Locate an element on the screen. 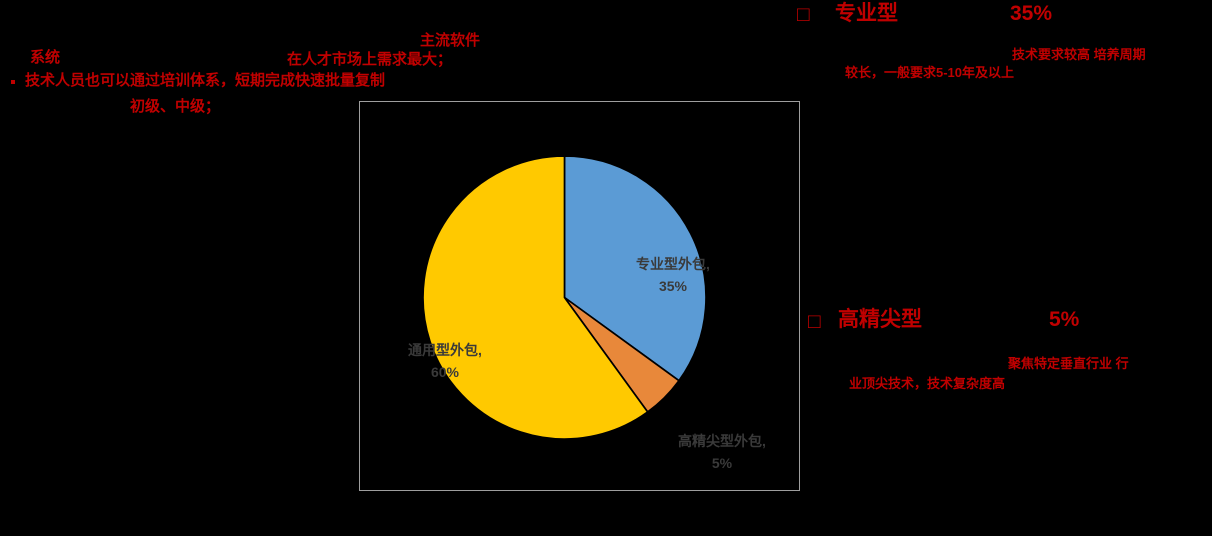  annotation-highend-title: 高精尖型 is located at coordinates (880, 319).